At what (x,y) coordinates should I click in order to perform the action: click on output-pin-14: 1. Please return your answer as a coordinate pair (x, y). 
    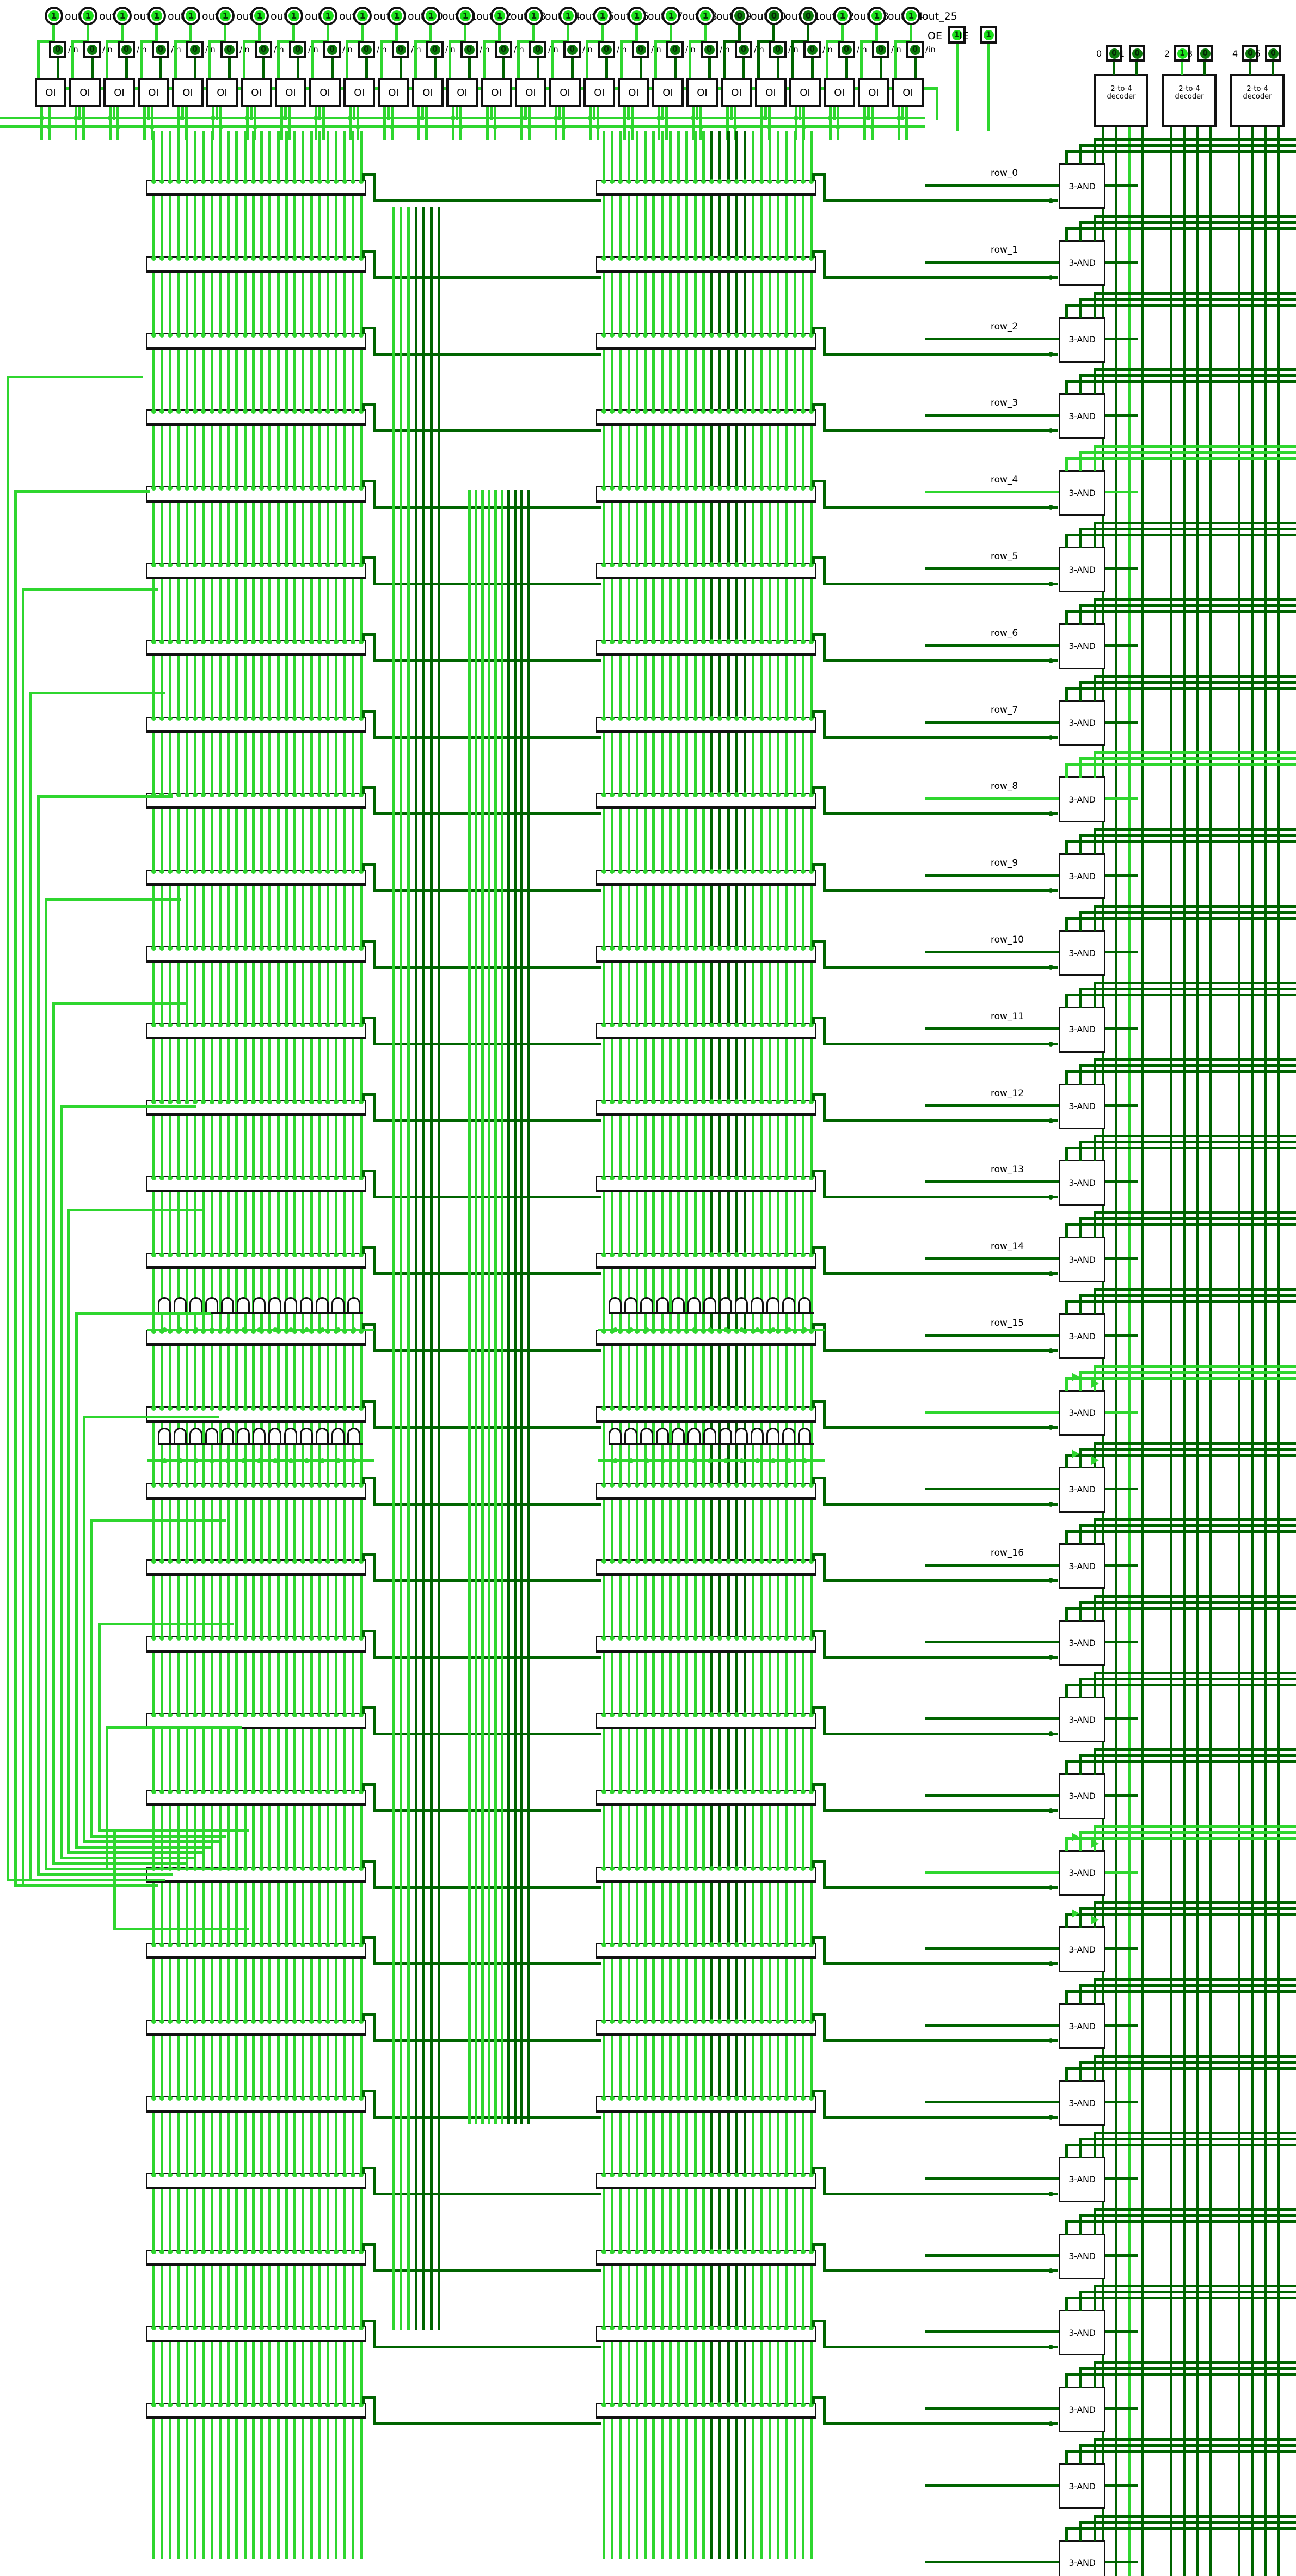
    Looking at the image, I should click on (534, 16).